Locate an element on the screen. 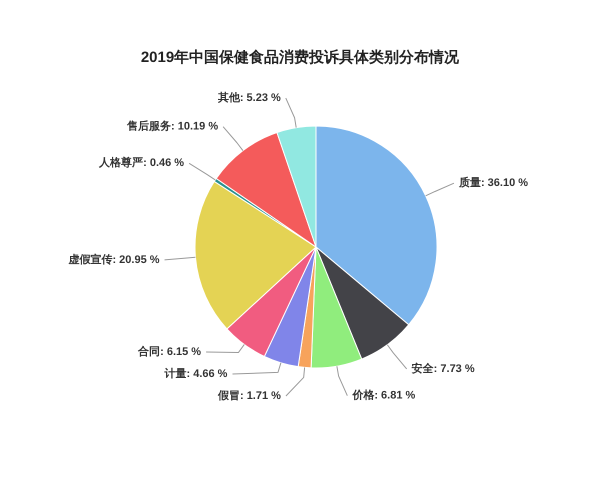 Image resolution: width=600 pixels, height=480 pixels. slice-label: 安全: 7.73 % is located at coordinates (443, 368).